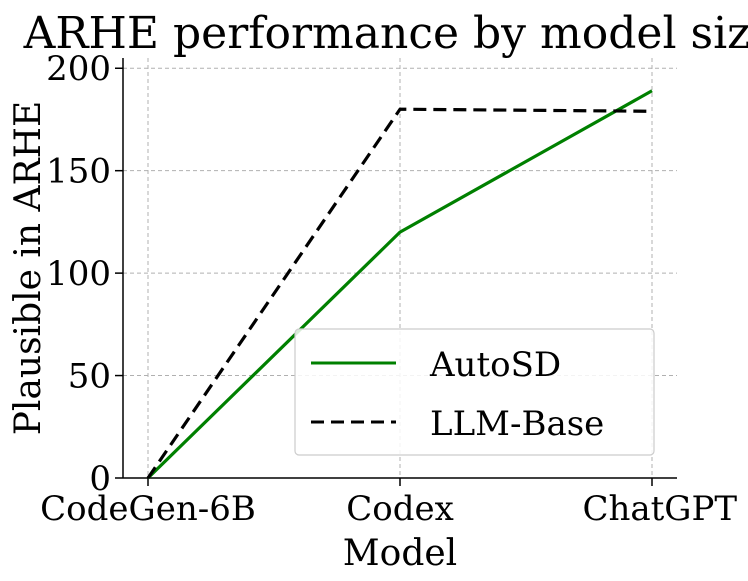 Image resolution: width=748 pixels, height=581 pixels. What do you see at coordinates (400, 553) in the screenshot?
I see `x-axis-label: Model` at bounding box center [400, 553].